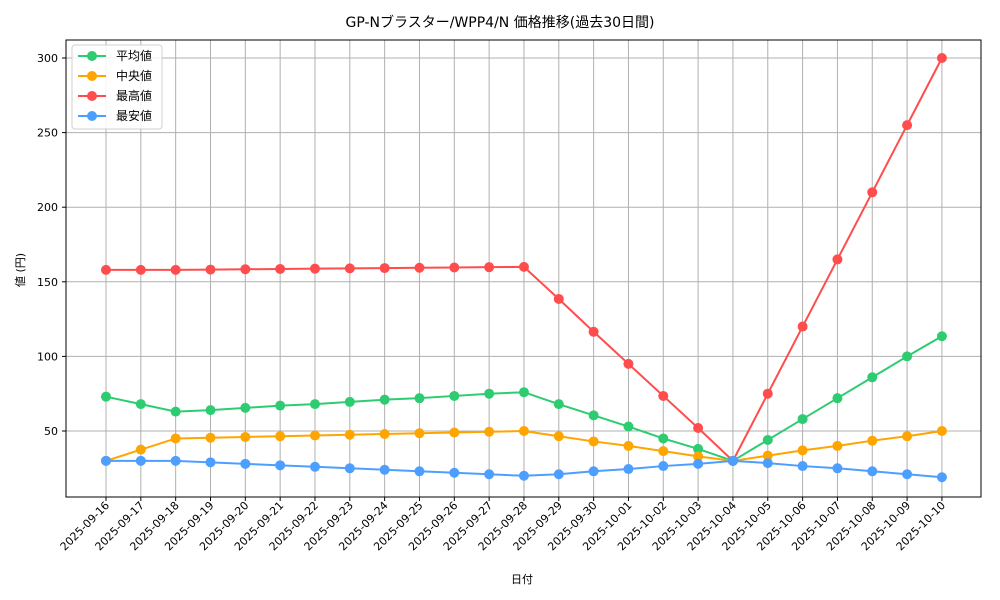  What do you see at coordinates (47, 356) in the screenshot?
I see `y-tick-label: 100` at bounding box center [47, 356].